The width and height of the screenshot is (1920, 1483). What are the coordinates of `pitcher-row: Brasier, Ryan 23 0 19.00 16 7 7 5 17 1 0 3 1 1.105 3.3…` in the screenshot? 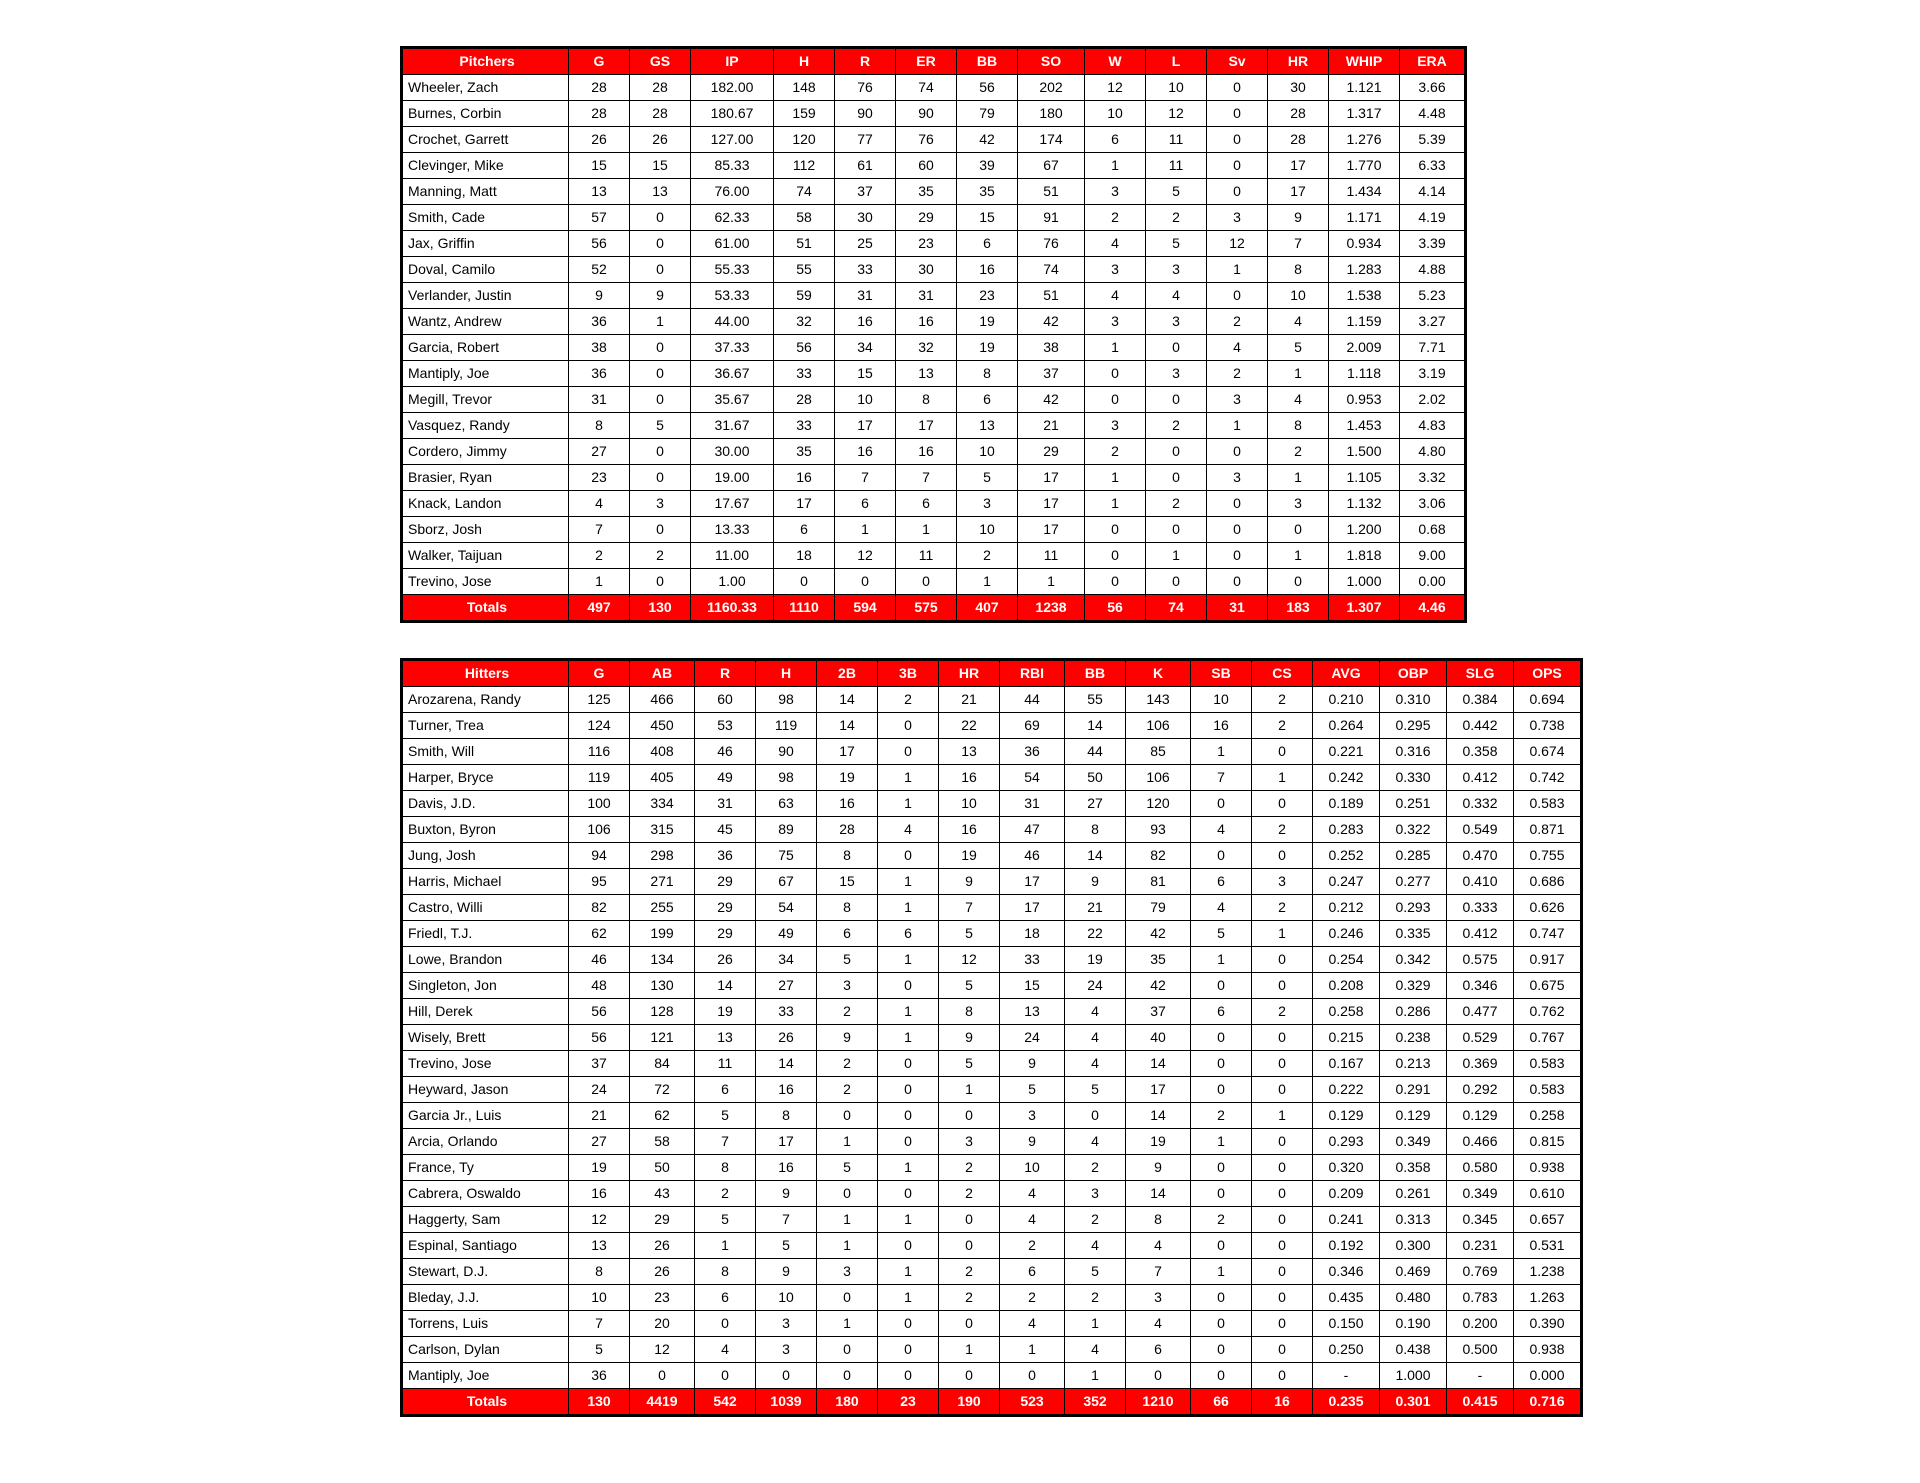 It's located at (933, 477).